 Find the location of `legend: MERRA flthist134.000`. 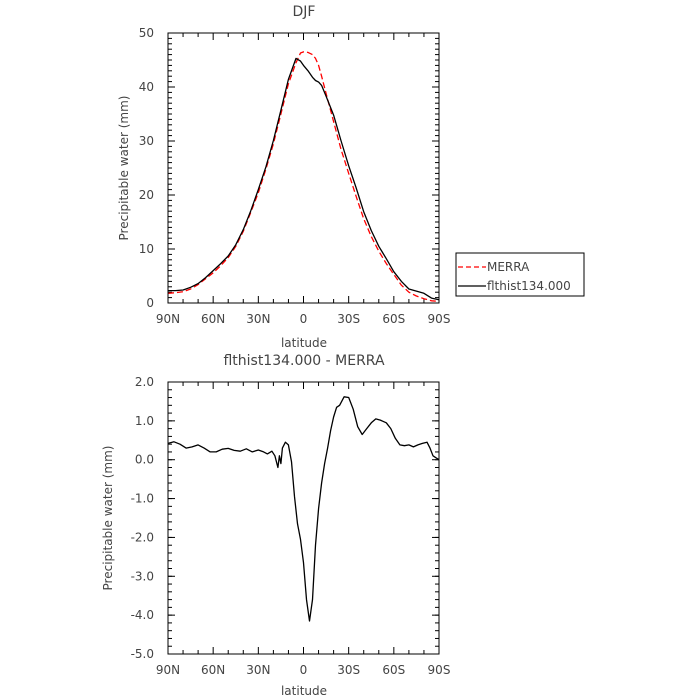

legend: MERRA flthist134.000 is located at coordinates (520, 274).